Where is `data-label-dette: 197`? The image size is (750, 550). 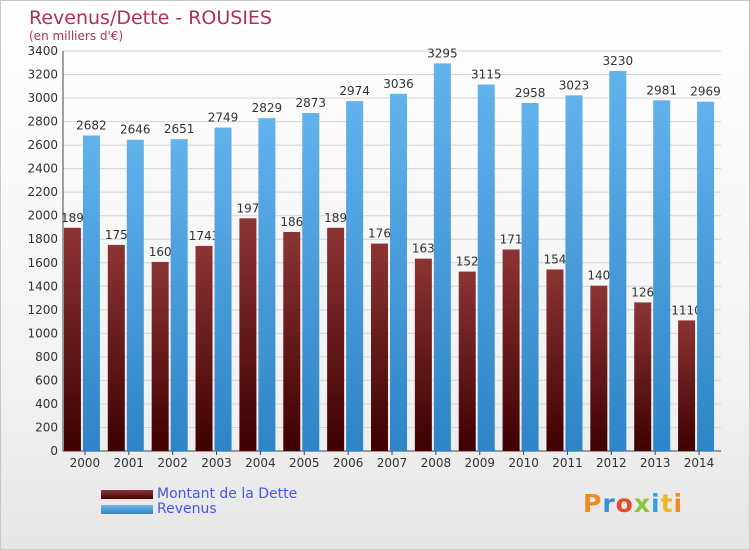 data-label-dette: 197 is located at coordinates (247, 208).